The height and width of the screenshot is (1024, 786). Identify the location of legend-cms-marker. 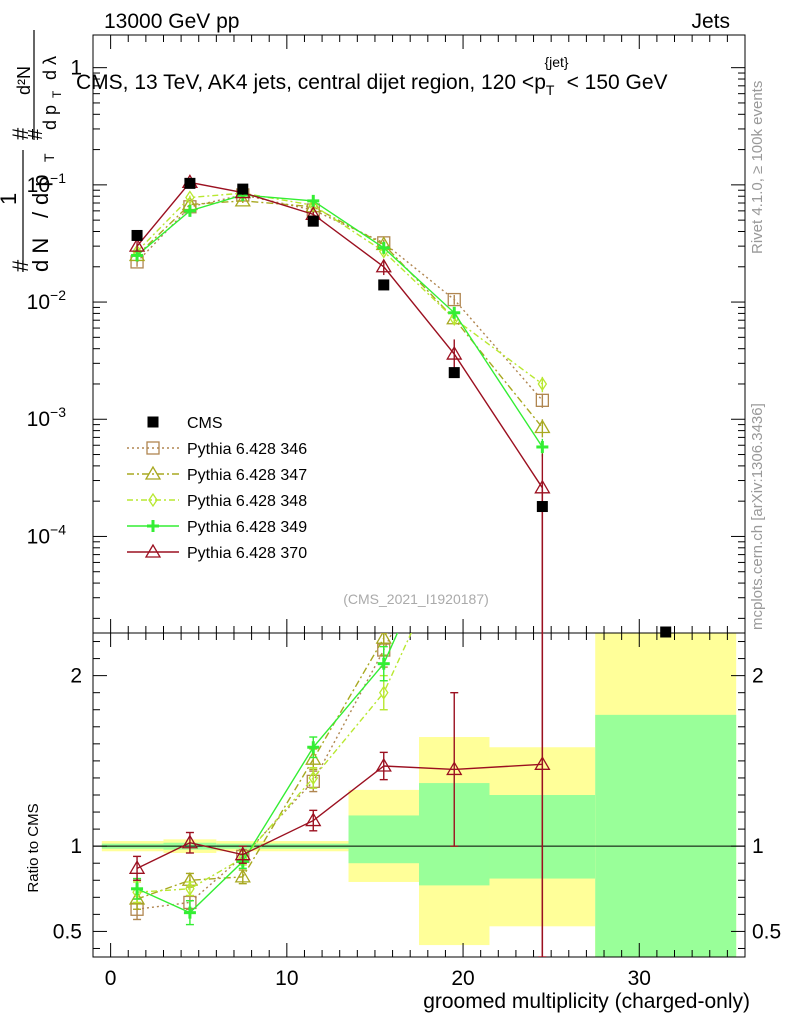
(153, 422).